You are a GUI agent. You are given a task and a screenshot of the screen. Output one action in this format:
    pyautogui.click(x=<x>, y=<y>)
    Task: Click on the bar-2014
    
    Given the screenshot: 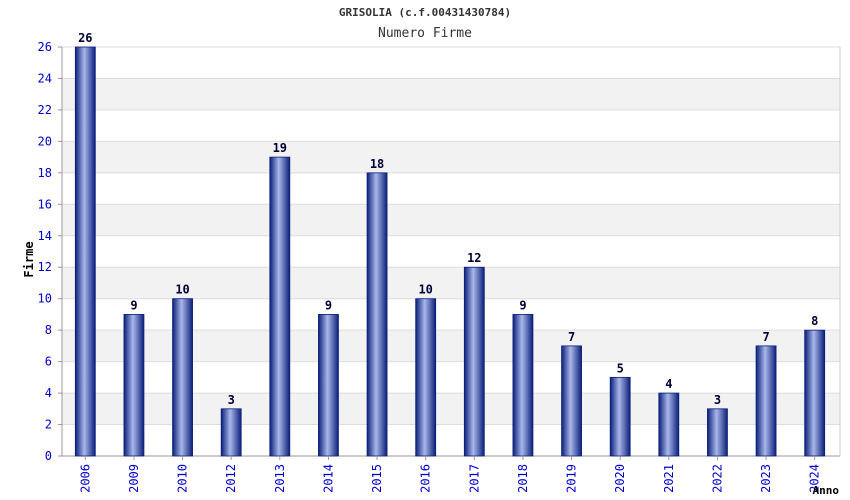 What is the action you would take?
    pyautogui.click(x=328, y=385)
    